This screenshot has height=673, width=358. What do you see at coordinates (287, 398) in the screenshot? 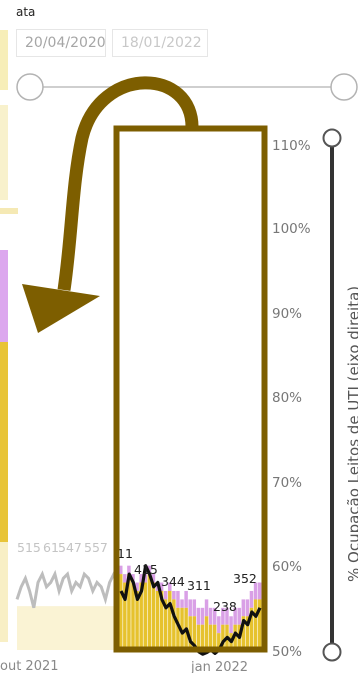
I see `y2-tick-80: 80%` at bounding box center [287, 398].